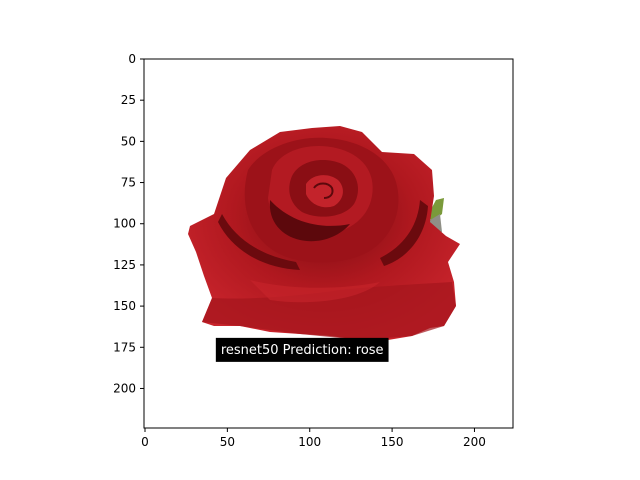 This screenshot has height=480, width=640. I want to click on x-tick-label: 100, so click(309, 442).